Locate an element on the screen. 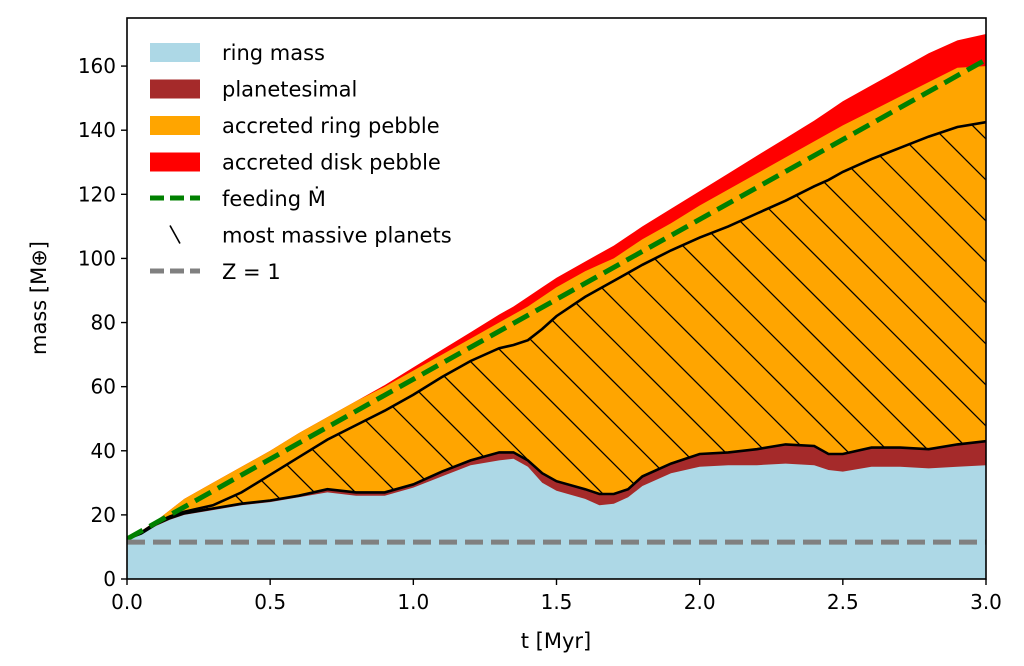  y-tick-label: 80 is located at coordinates (103, 323).